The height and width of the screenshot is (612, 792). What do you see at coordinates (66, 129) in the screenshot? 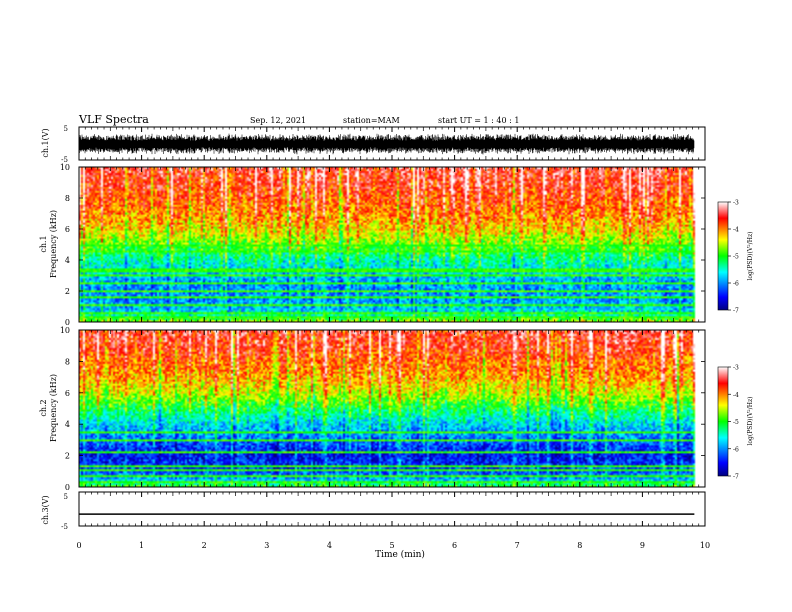
I see `ch1-ytick-top: 5` at bounding box center [66, 129].